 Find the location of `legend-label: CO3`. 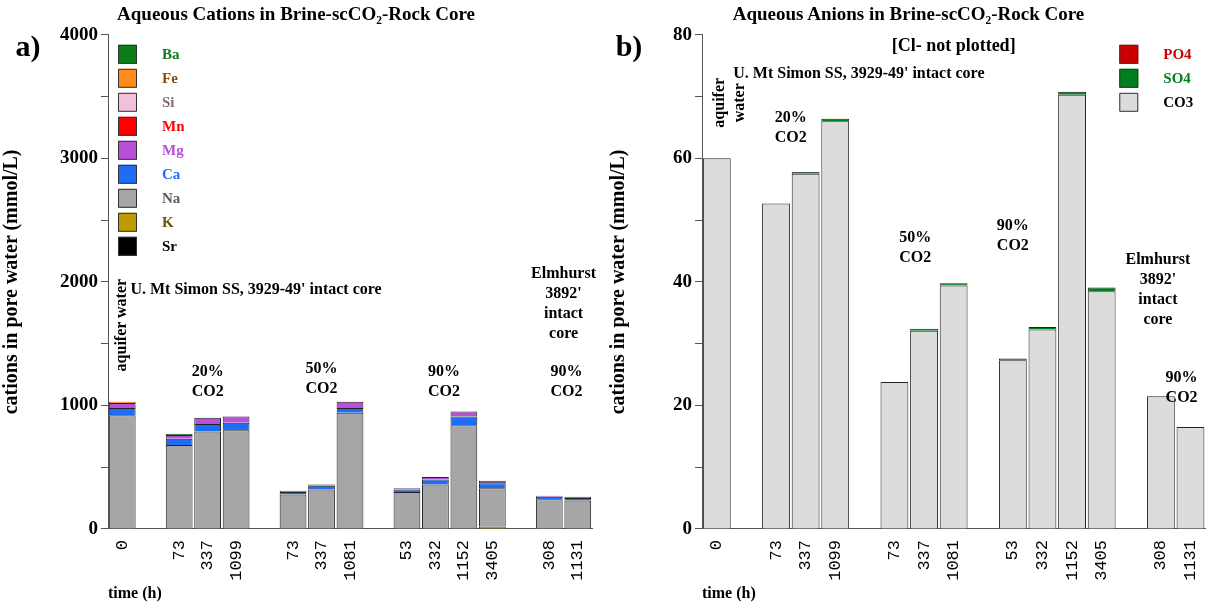

legend-label: CO3 is located at coordinates (1178, 101).